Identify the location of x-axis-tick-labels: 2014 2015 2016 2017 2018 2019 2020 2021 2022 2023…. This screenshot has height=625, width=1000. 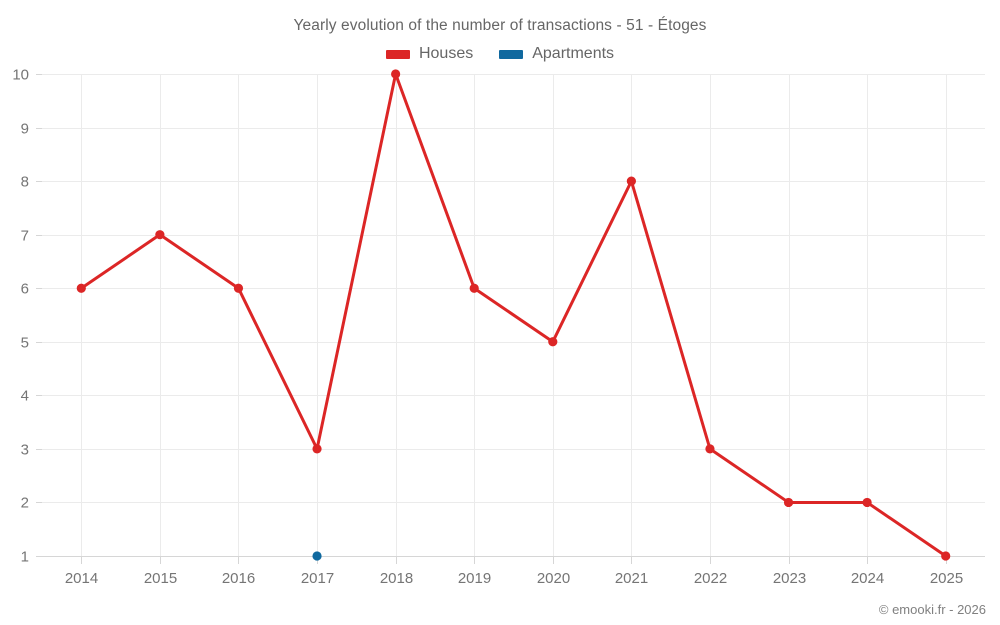
(514, 578).